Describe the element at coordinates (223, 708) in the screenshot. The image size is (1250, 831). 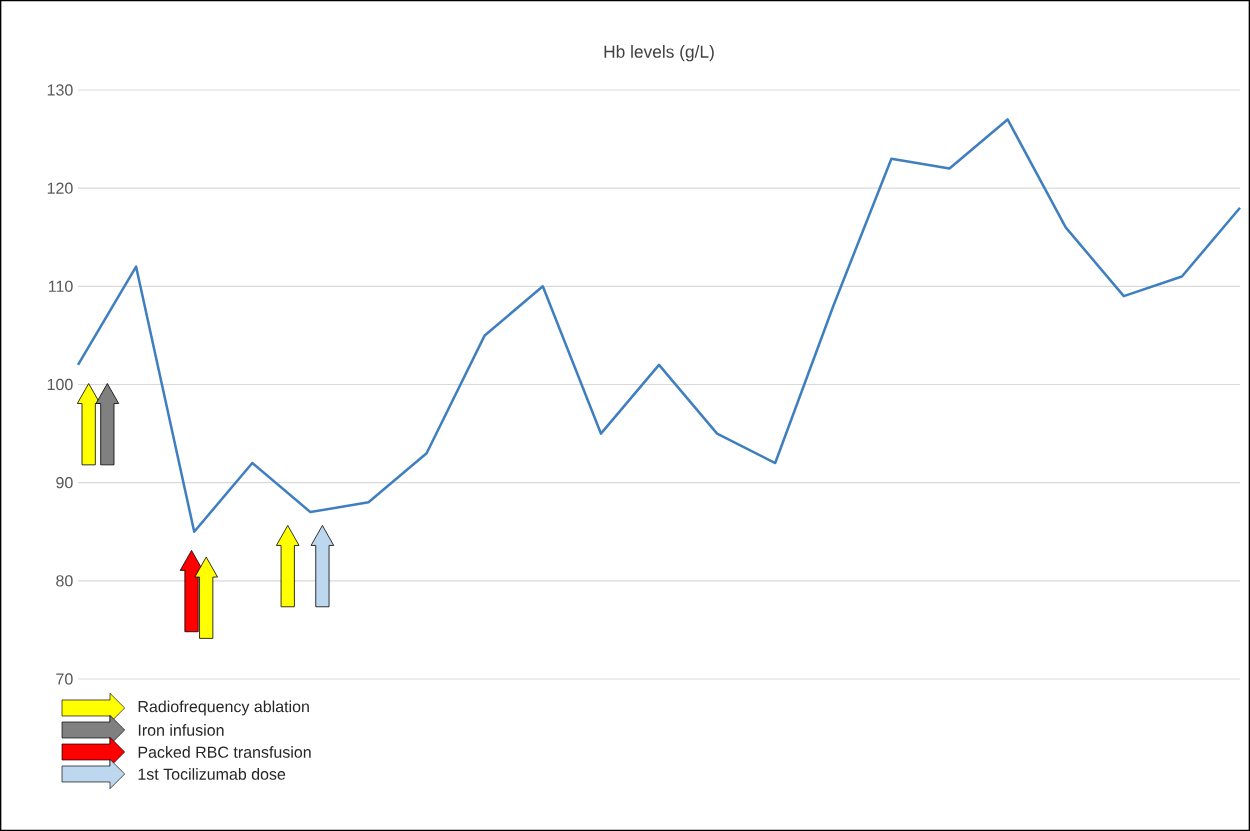
I see `text: Radiofrequency ablation` at that location.